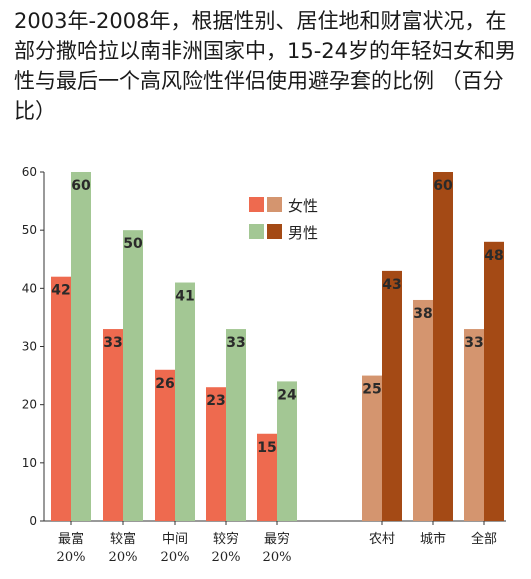 The image size is (531, 579). What do you see at coordinates (422, 314) in the screenshot?
I see `data-label: 38` at bounding box center [422, 314].